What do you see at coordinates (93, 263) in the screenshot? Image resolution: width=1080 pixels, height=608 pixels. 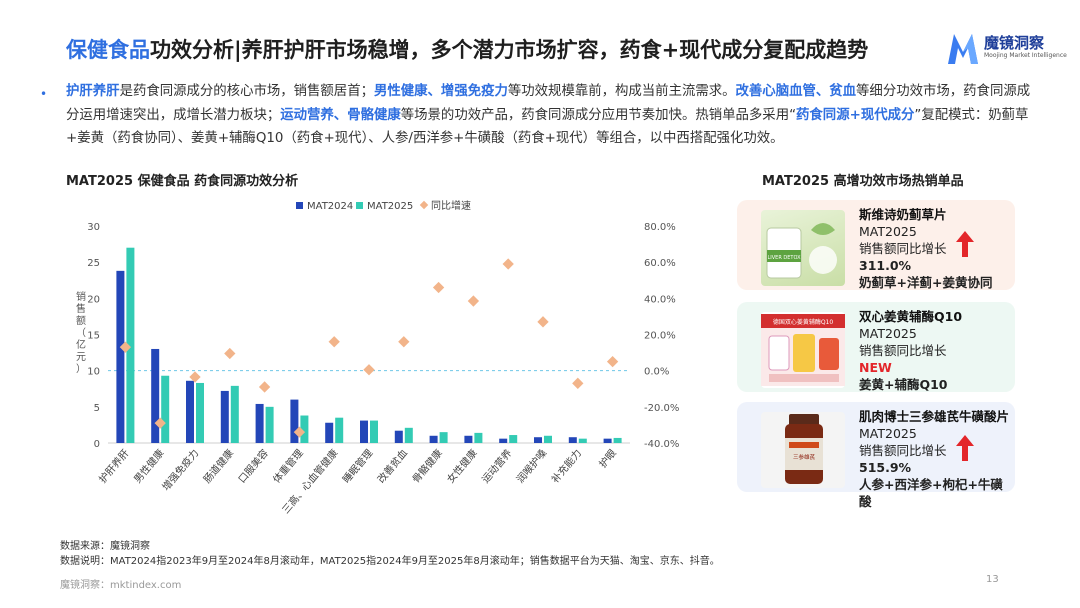 I see `y-tick-label: 25` at bounding box center [93, 263].